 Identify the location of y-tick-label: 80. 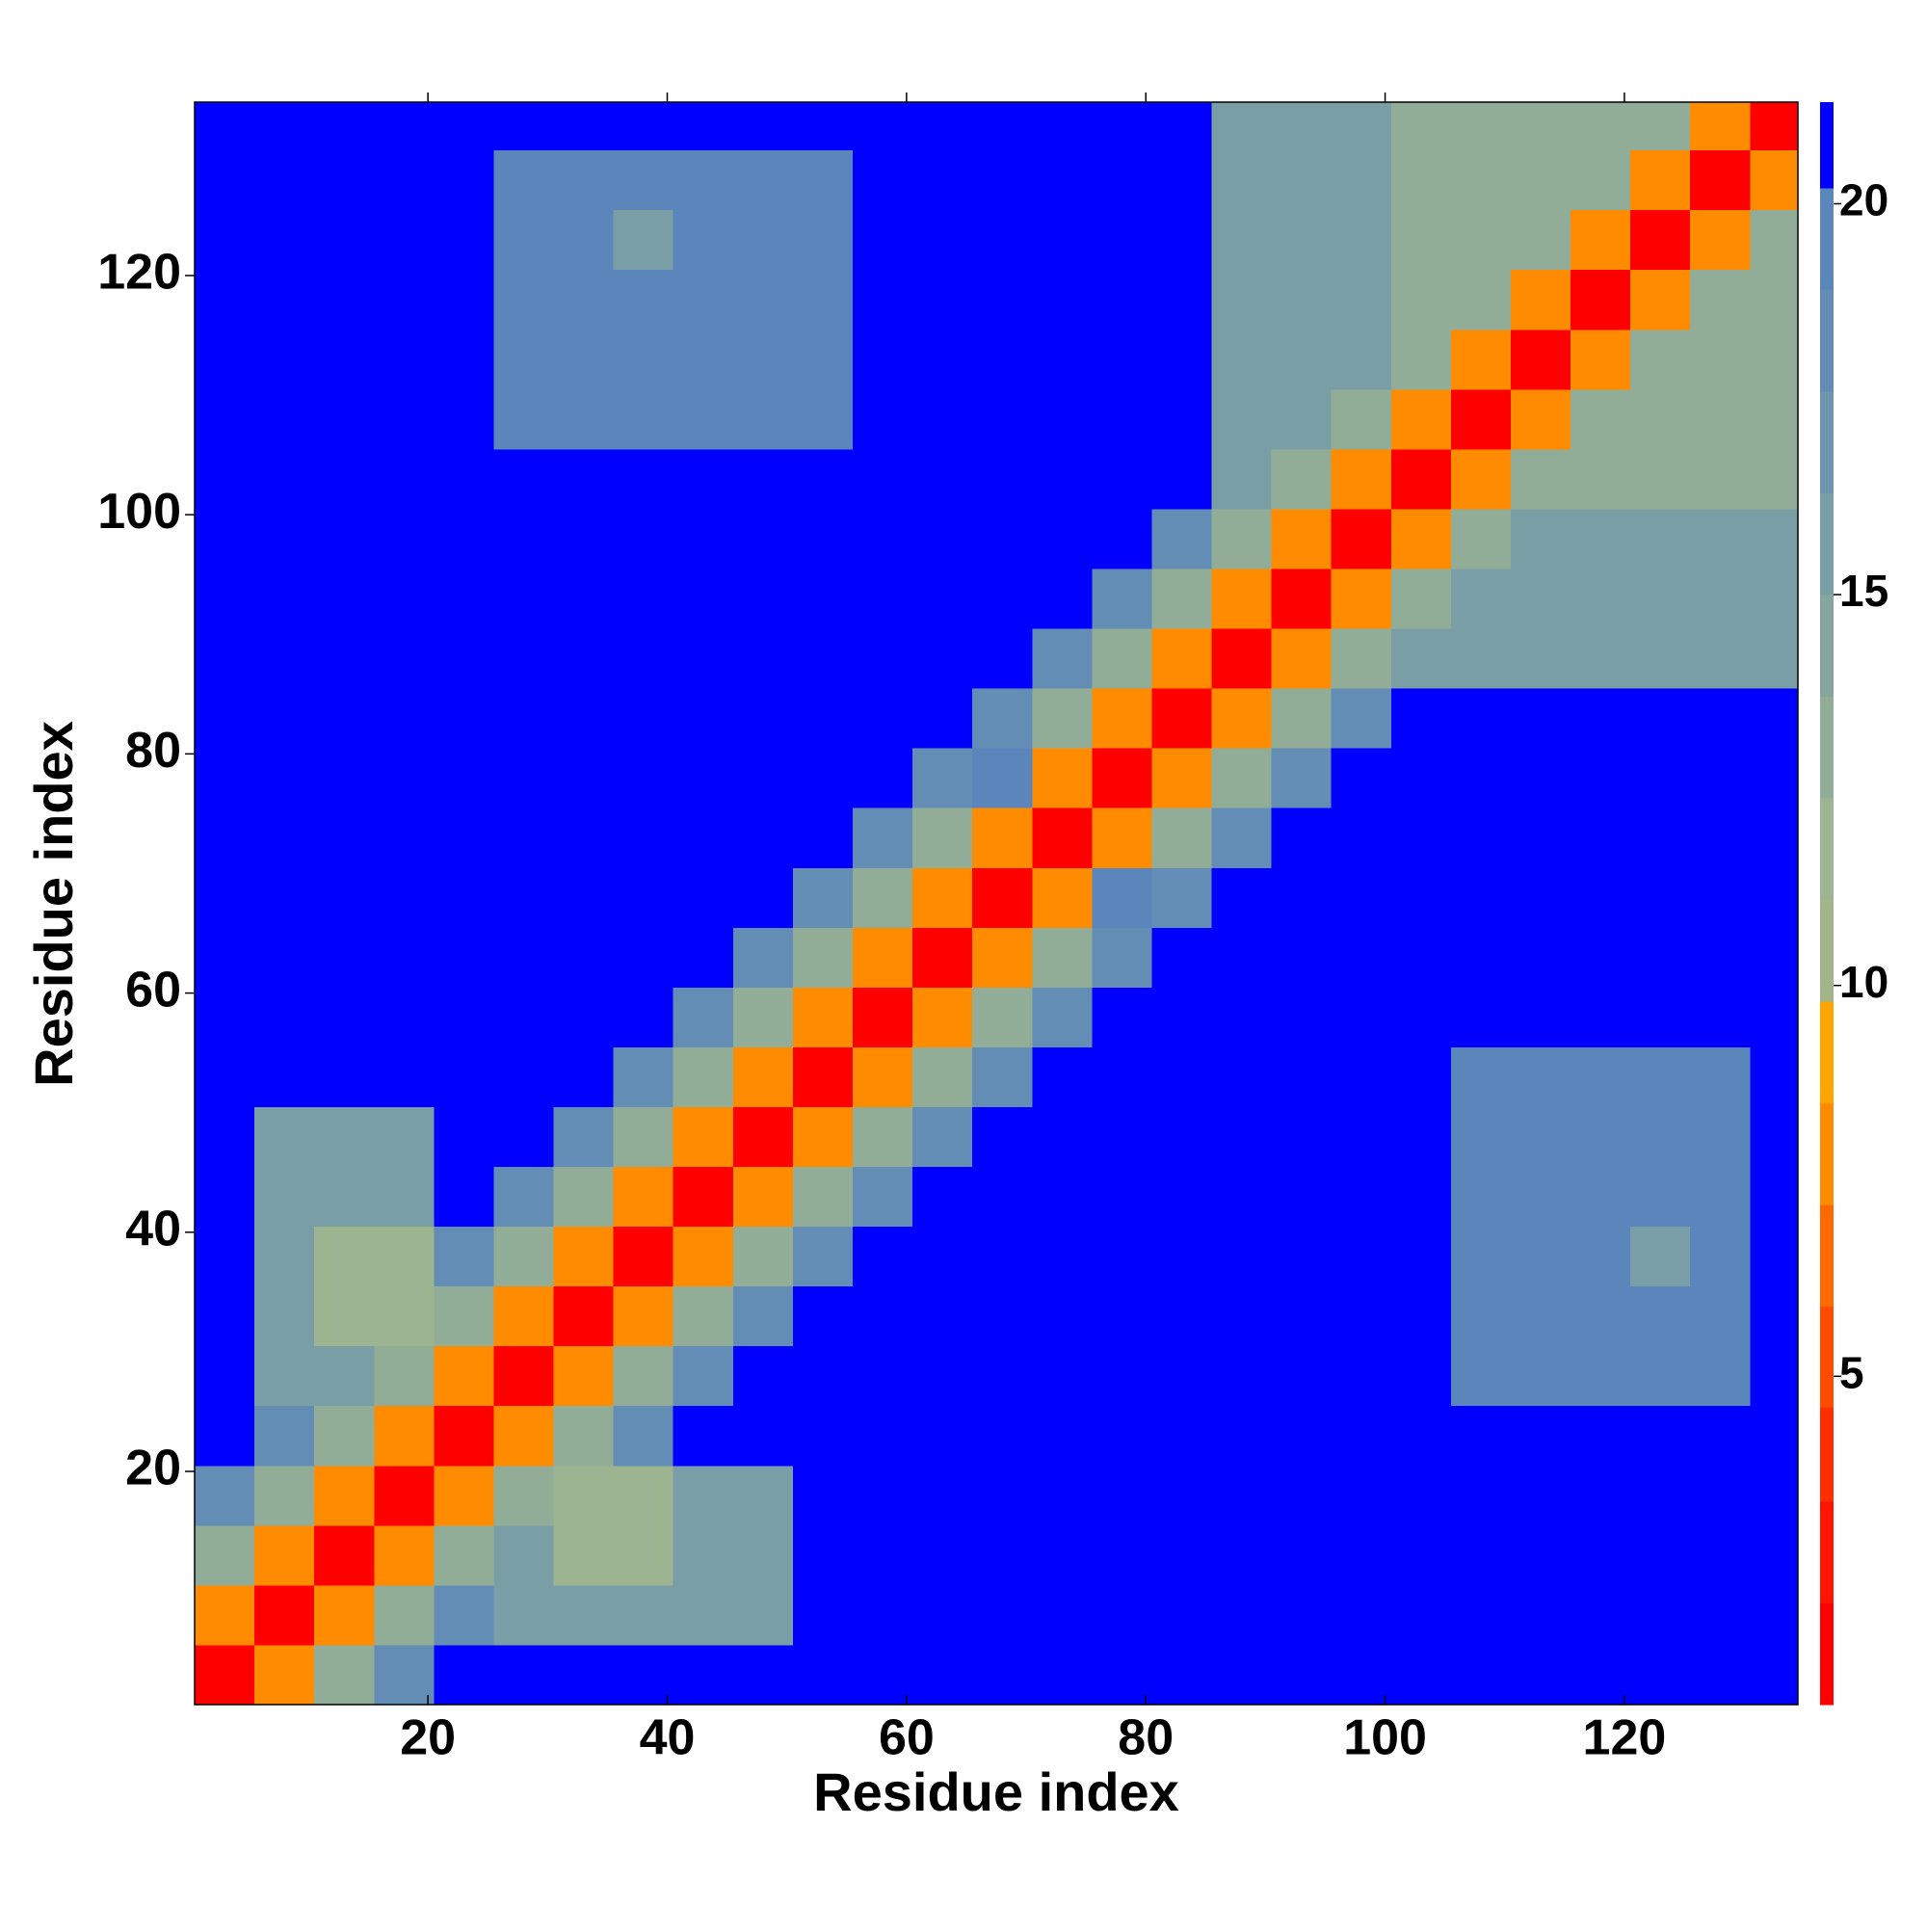
(153, 751).